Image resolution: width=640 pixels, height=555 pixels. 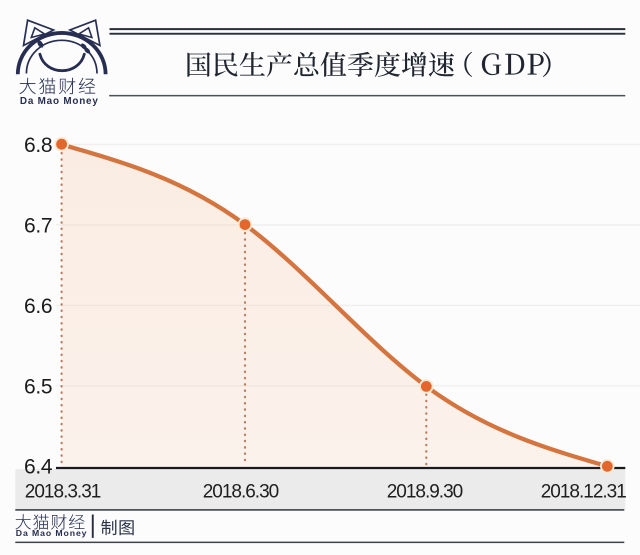 I want to click on svg-text: 6.4, so click(x=38, y=467).